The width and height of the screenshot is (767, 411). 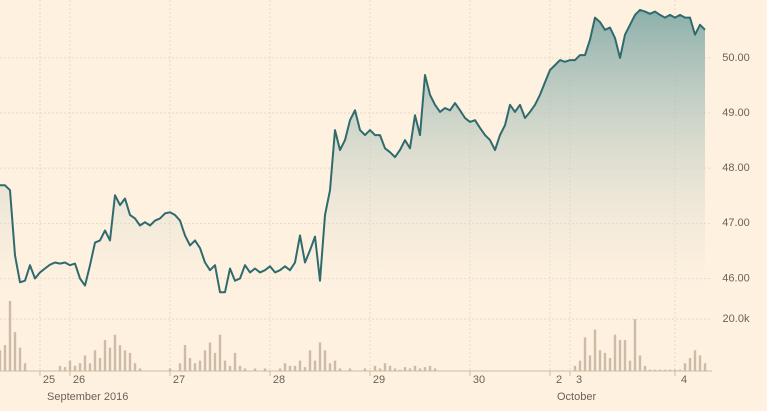 I want to click on x-tick-label: 4, so click(x=684, y=380).